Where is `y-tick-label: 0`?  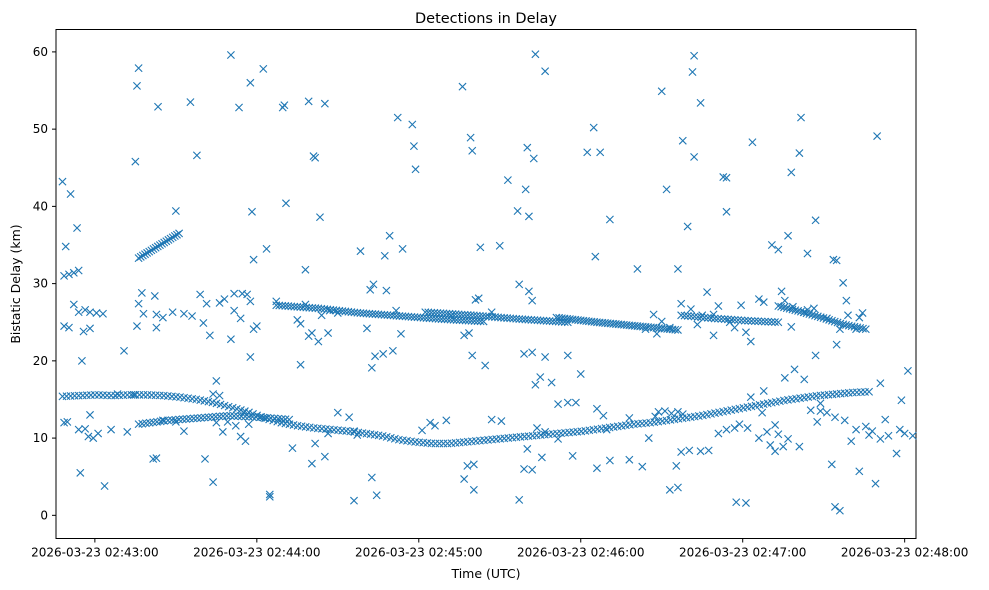
y-tick-label: 0 is located at coordinates (44, 515).